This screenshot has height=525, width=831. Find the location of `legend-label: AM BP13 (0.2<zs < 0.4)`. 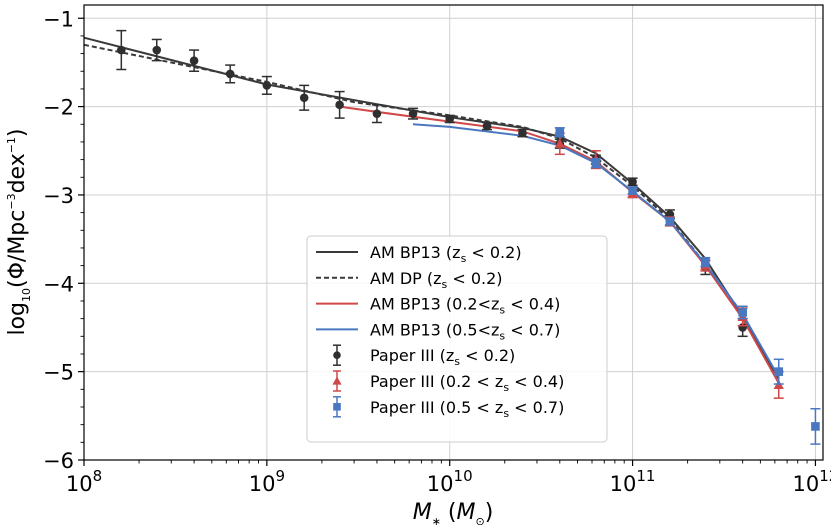

legend-label: AM BP13 (0.2<zs < 0.4) is located at coordinates (465, 306).